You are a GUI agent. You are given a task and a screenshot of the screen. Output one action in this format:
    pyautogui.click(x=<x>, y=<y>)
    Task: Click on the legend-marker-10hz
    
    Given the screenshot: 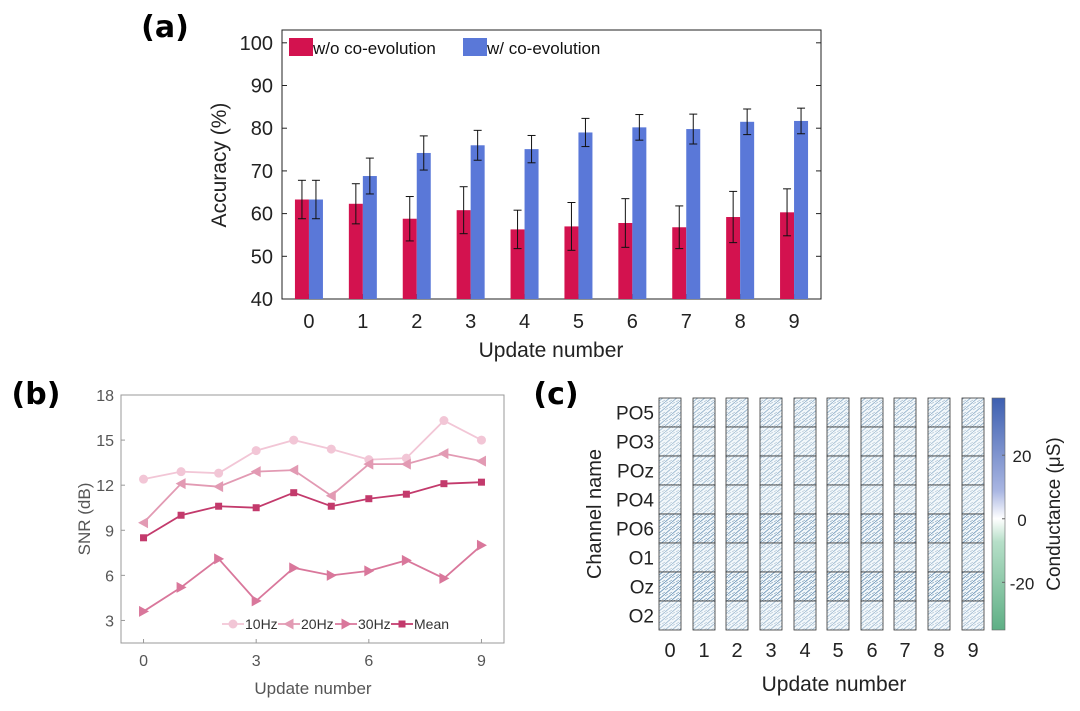 What is the action you would take?
    pyautogui.click(x=233, y=624)
    